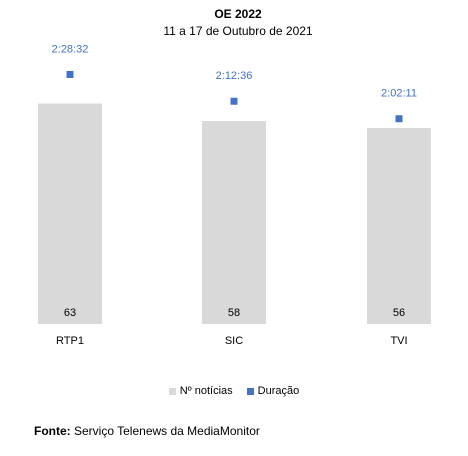  What do you see at coordinates (234, 391) in the screenshot?
I see `legend: Nº notícias Duração` at bounding box center [234, 391].